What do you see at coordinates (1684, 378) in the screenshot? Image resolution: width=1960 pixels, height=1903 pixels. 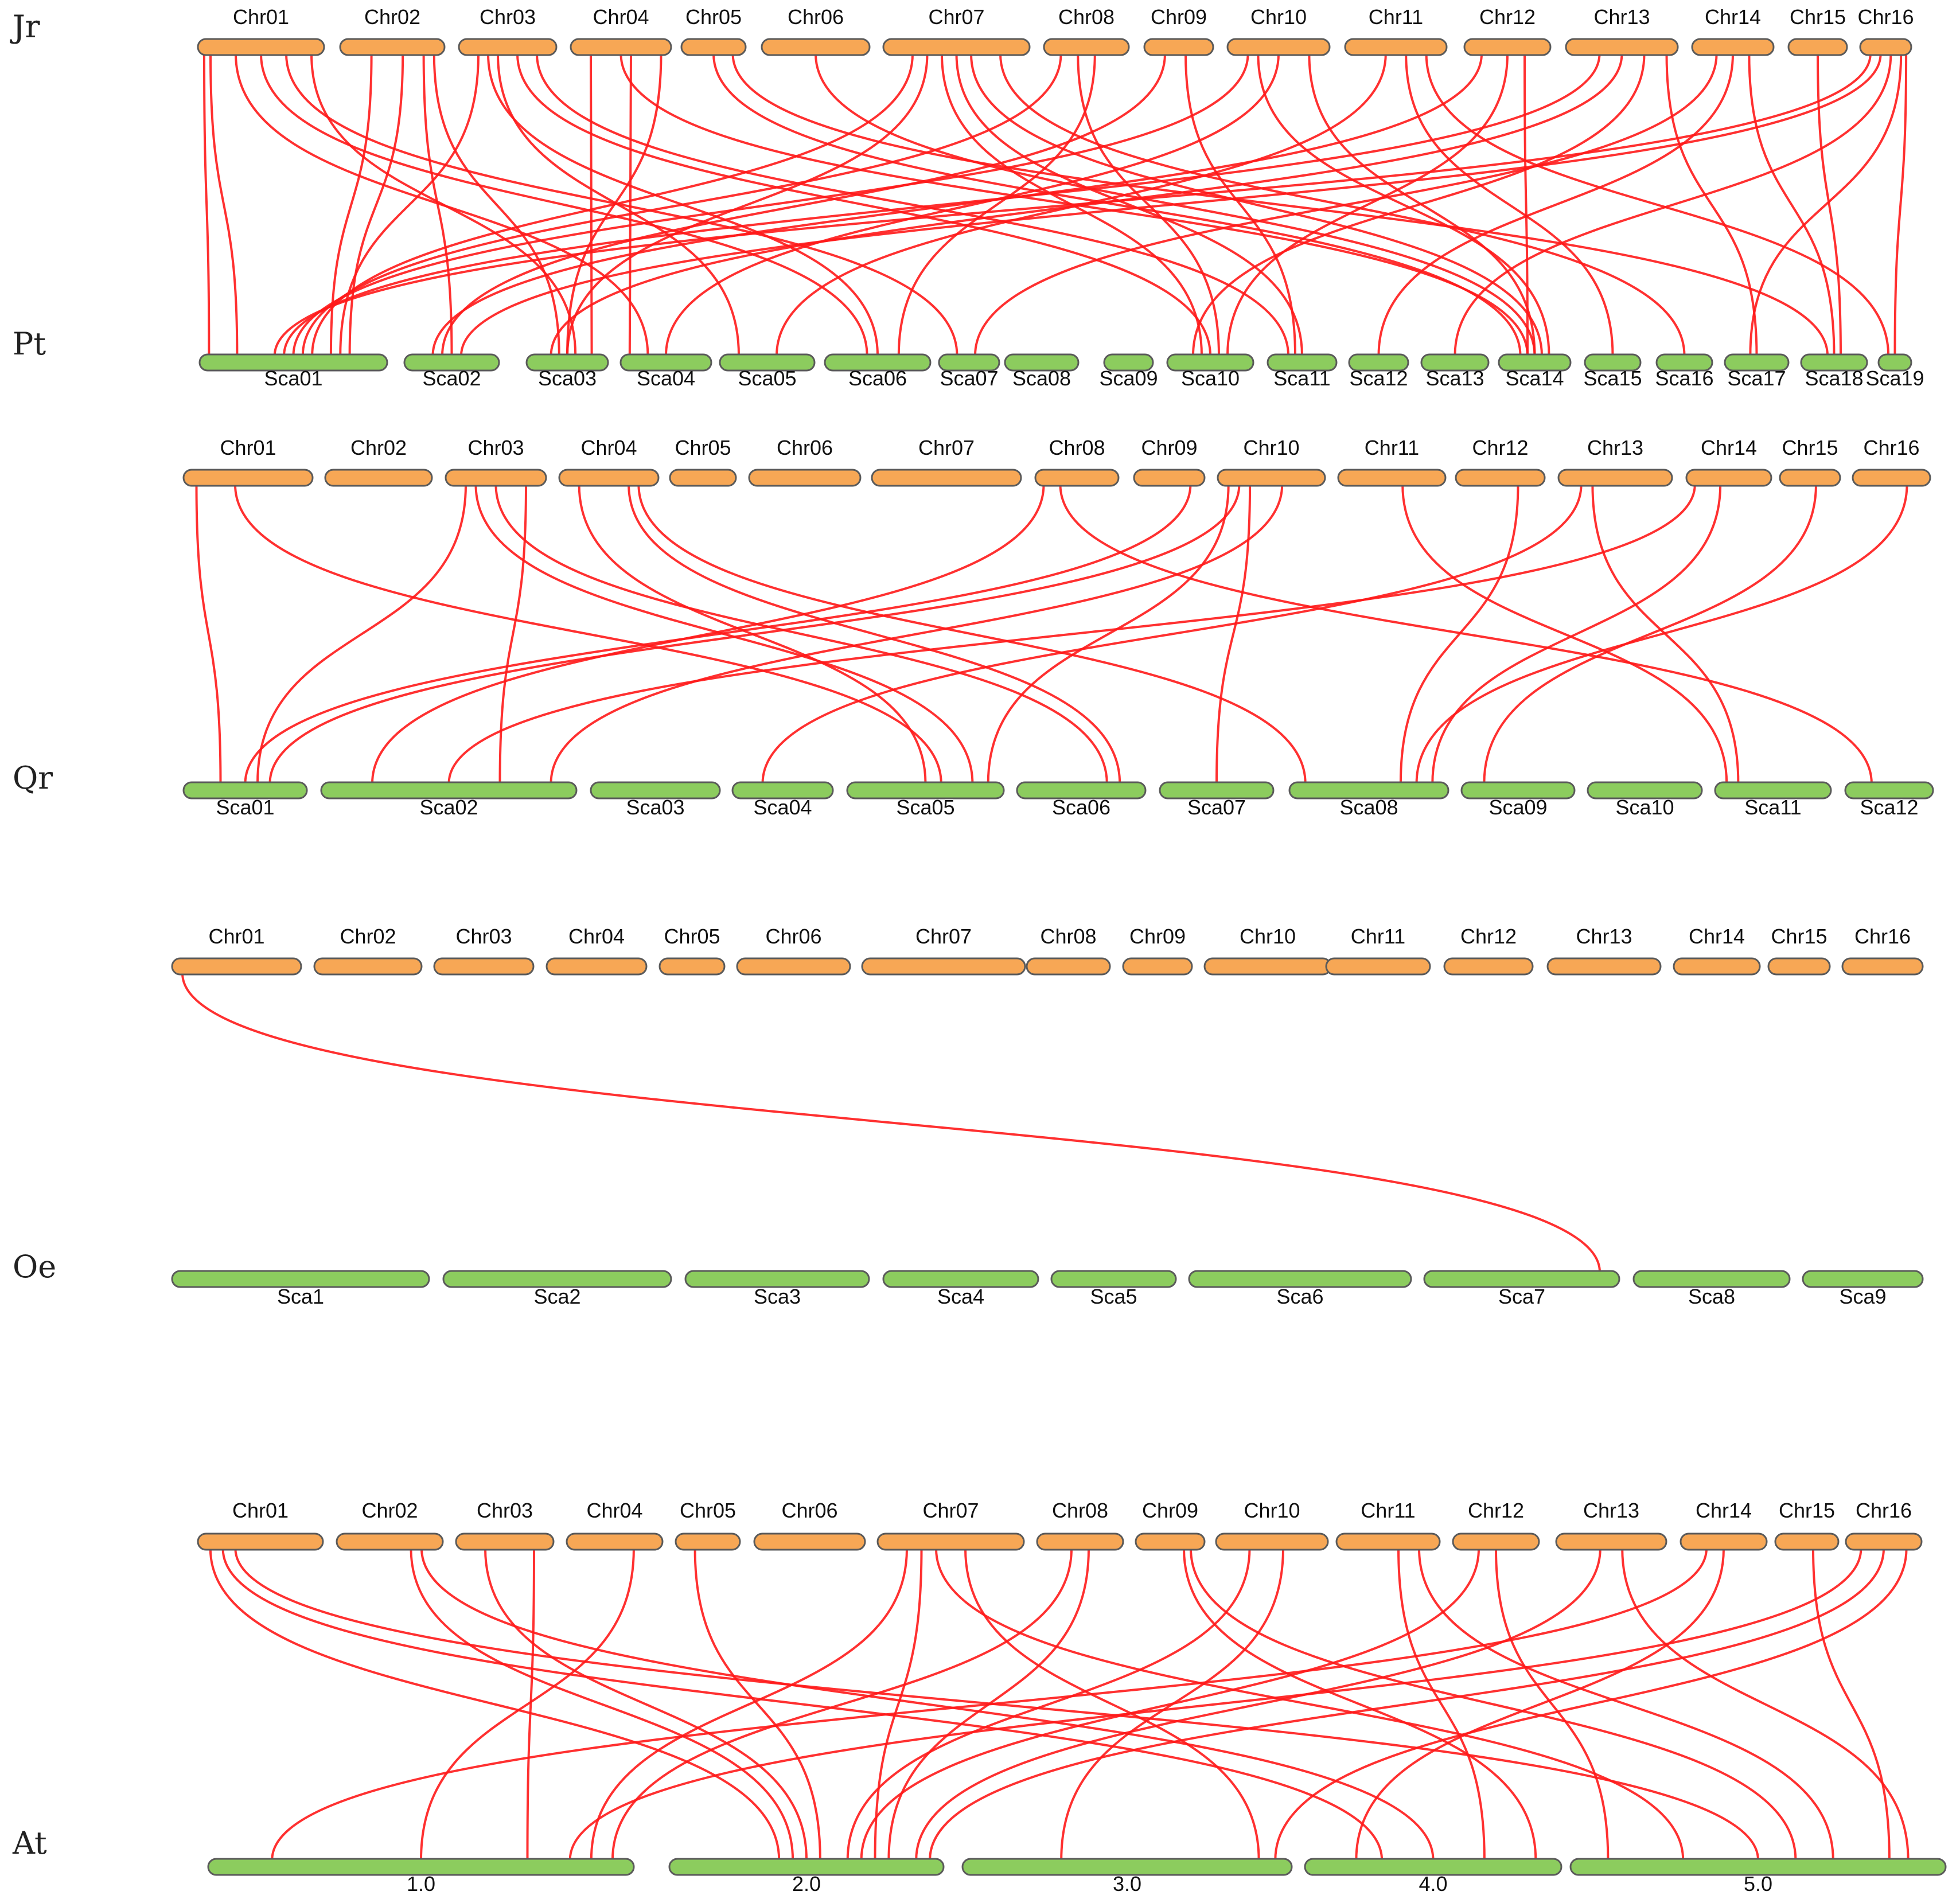 I see `scaffold-label: Sca16` at bounding box center [1684, 378].